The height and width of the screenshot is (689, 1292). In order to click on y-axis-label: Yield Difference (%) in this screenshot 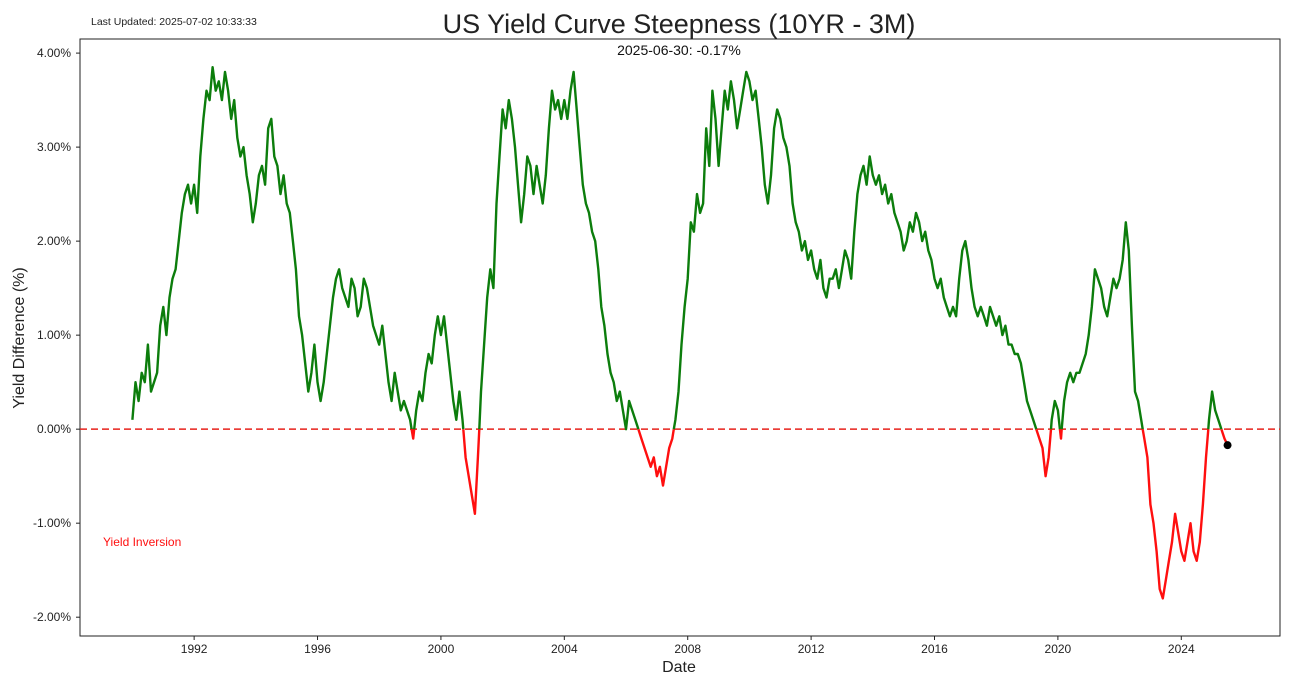, I will do `click(19, 337)`.